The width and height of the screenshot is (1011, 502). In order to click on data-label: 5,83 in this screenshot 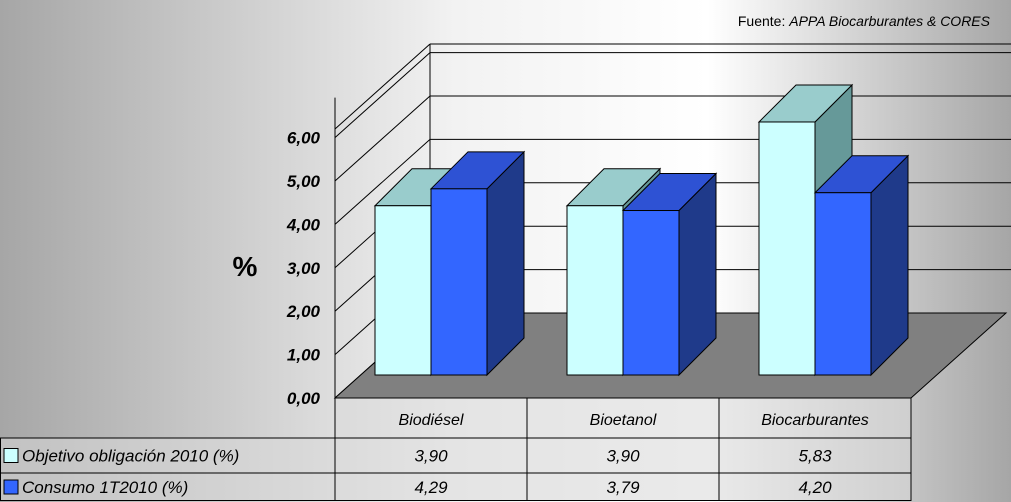, I will do `click(815, 456)`.